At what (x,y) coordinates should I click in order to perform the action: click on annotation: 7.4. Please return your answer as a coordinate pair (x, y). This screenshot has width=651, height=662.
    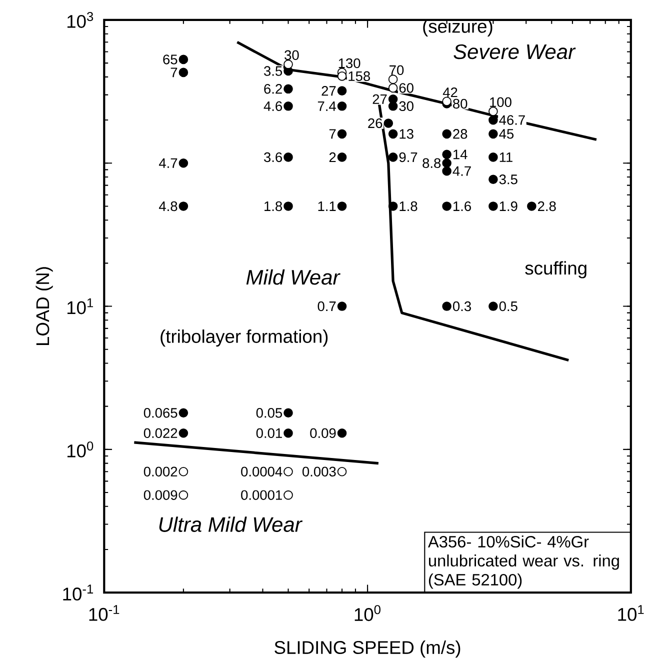
    Looking at the image, I should click on (327, 106).